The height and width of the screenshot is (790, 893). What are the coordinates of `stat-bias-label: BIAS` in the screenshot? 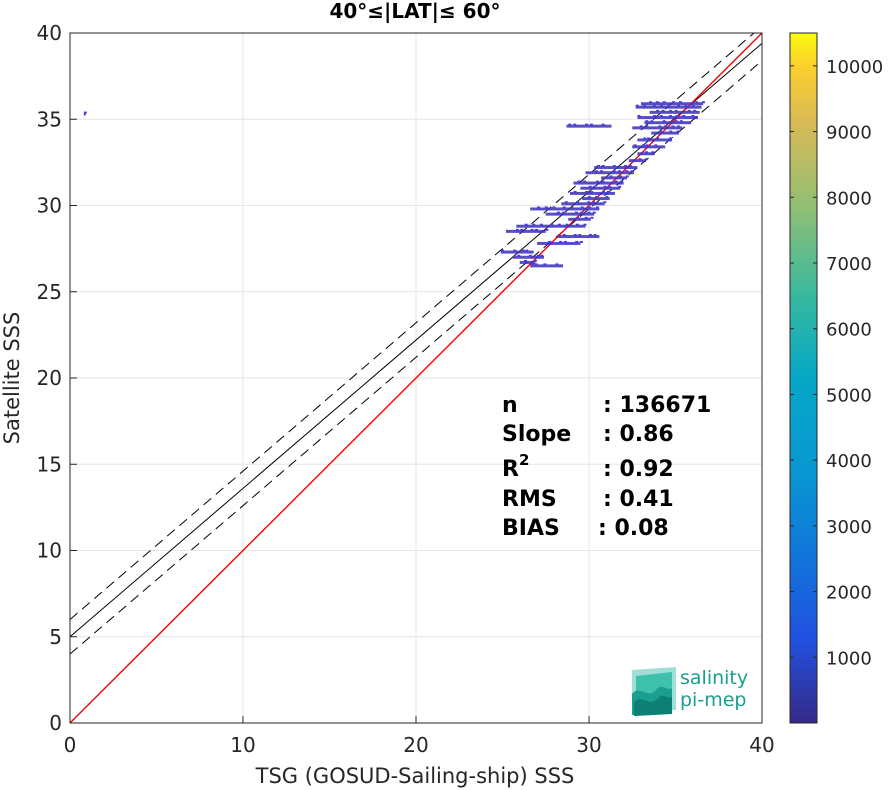 It's located at (531, 528).